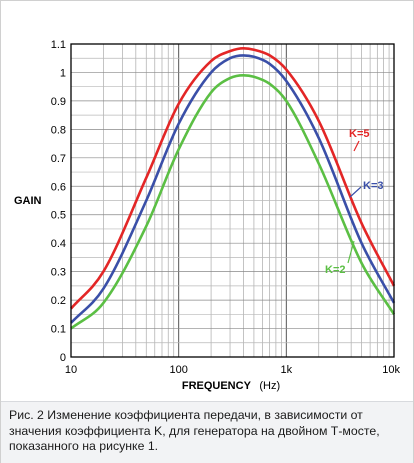 The height and width of the screenshot is (463, 414). I want to click on series-label: K=5, so click(359, 134).